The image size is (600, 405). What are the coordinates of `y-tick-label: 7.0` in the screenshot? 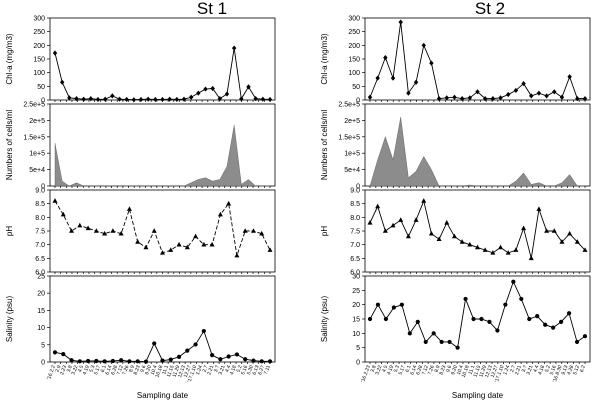 It's located at (40, 245).